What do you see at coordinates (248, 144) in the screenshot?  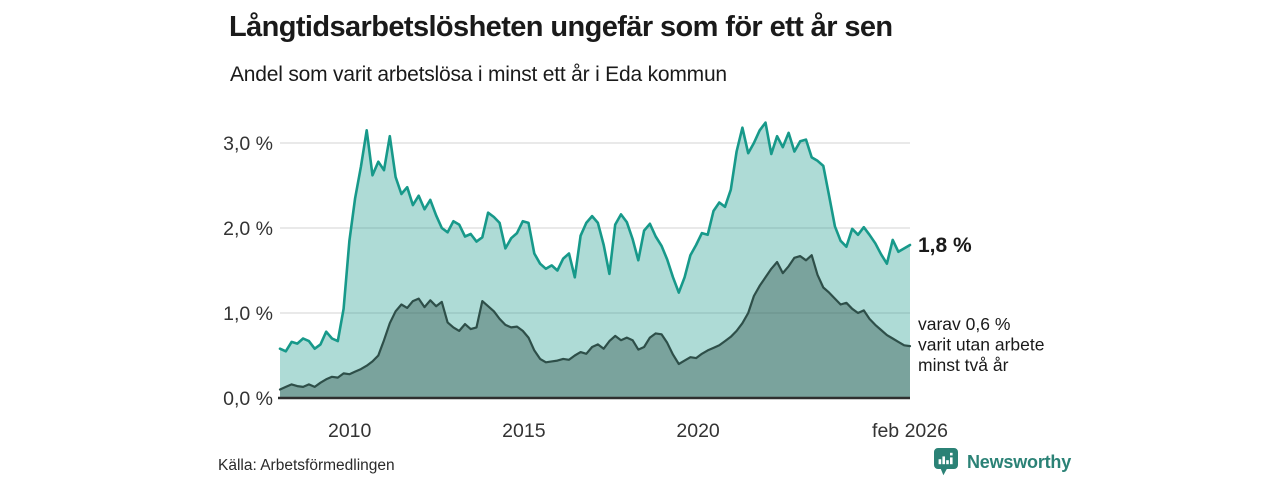 I see `y-axis-label: 3,0 %` at bounding box center [248, 144].